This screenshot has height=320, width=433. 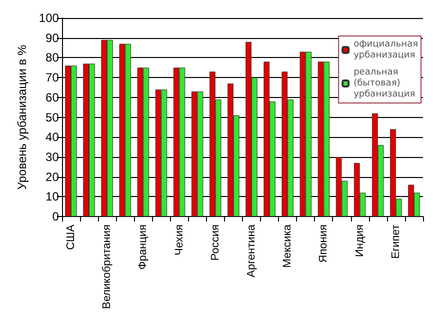 What do you see at coordinates (22, 117) in the screenshot?
I see `y-axis-title: Уровень урбанизации в %` at bounding box center [22, 117].